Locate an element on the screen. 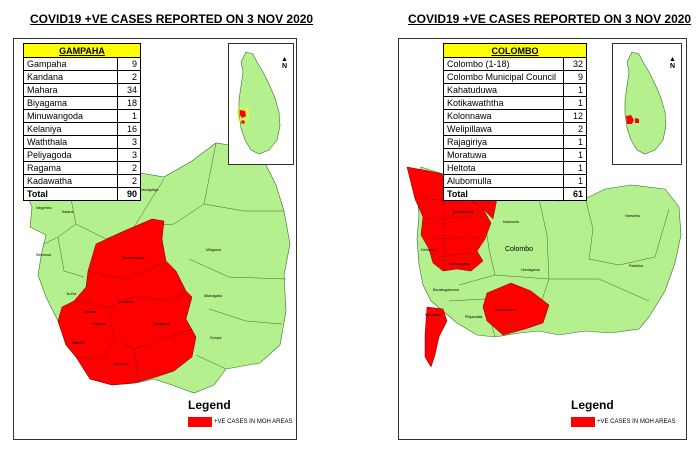 The width and height of the screenshot is (700, 450). map-label-dehiwala: Dehiwala is located at coordinates (428, 250).